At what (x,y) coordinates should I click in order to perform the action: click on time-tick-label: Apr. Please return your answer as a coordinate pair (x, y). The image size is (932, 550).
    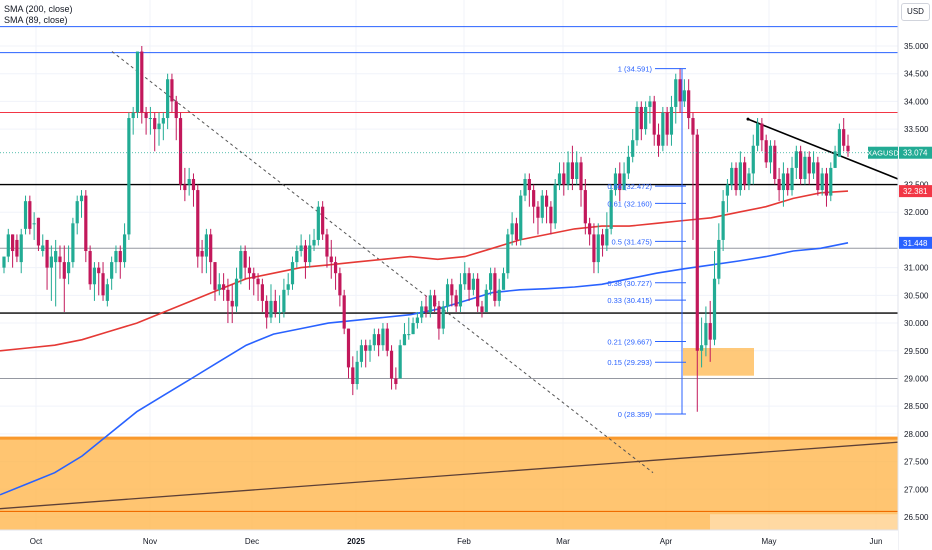
    Looking at the image, I should click on (666, 541).